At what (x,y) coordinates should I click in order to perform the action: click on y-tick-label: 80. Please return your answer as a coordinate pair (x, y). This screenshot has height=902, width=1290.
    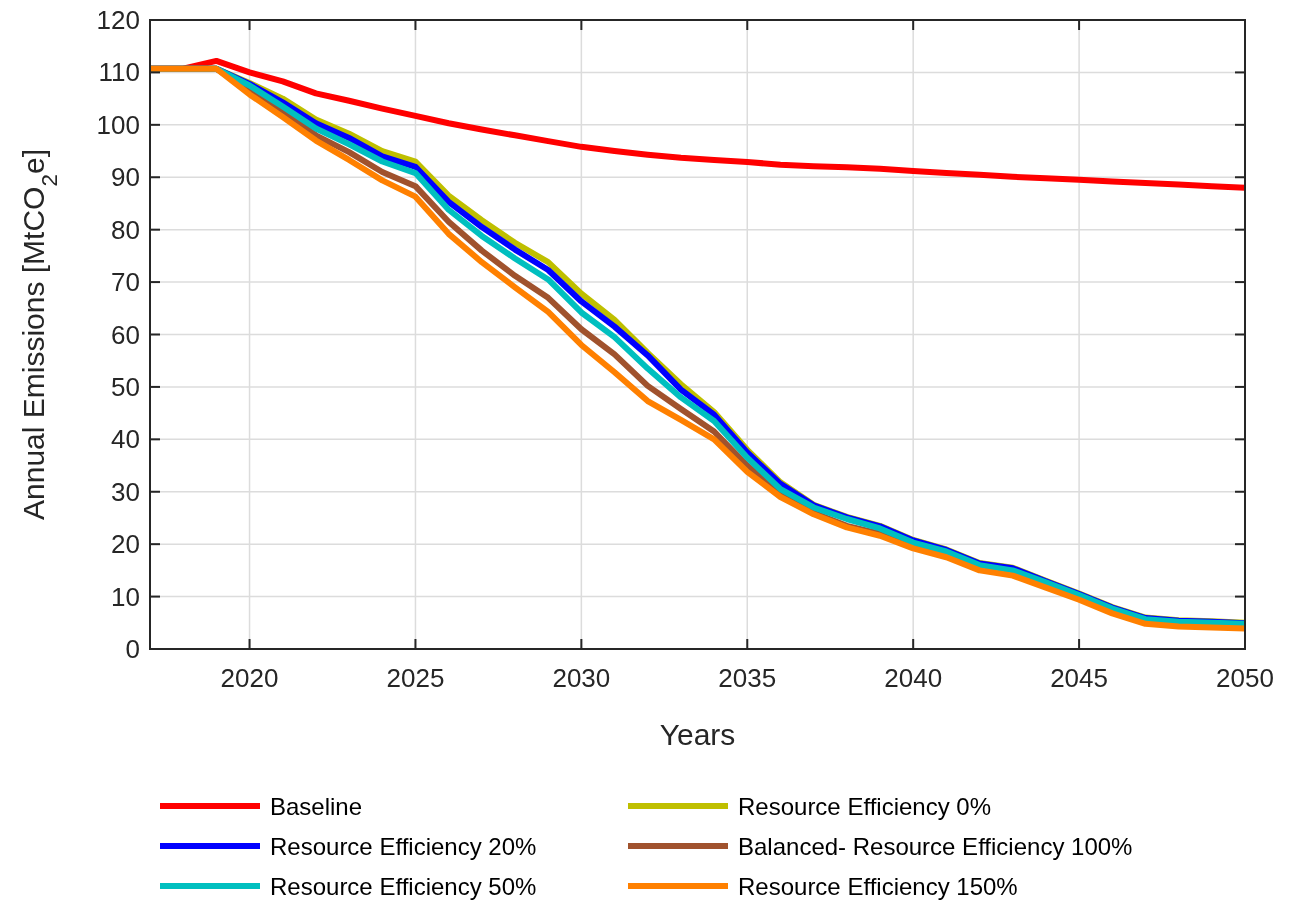
    Looking at the image, I should click on (125, 229).